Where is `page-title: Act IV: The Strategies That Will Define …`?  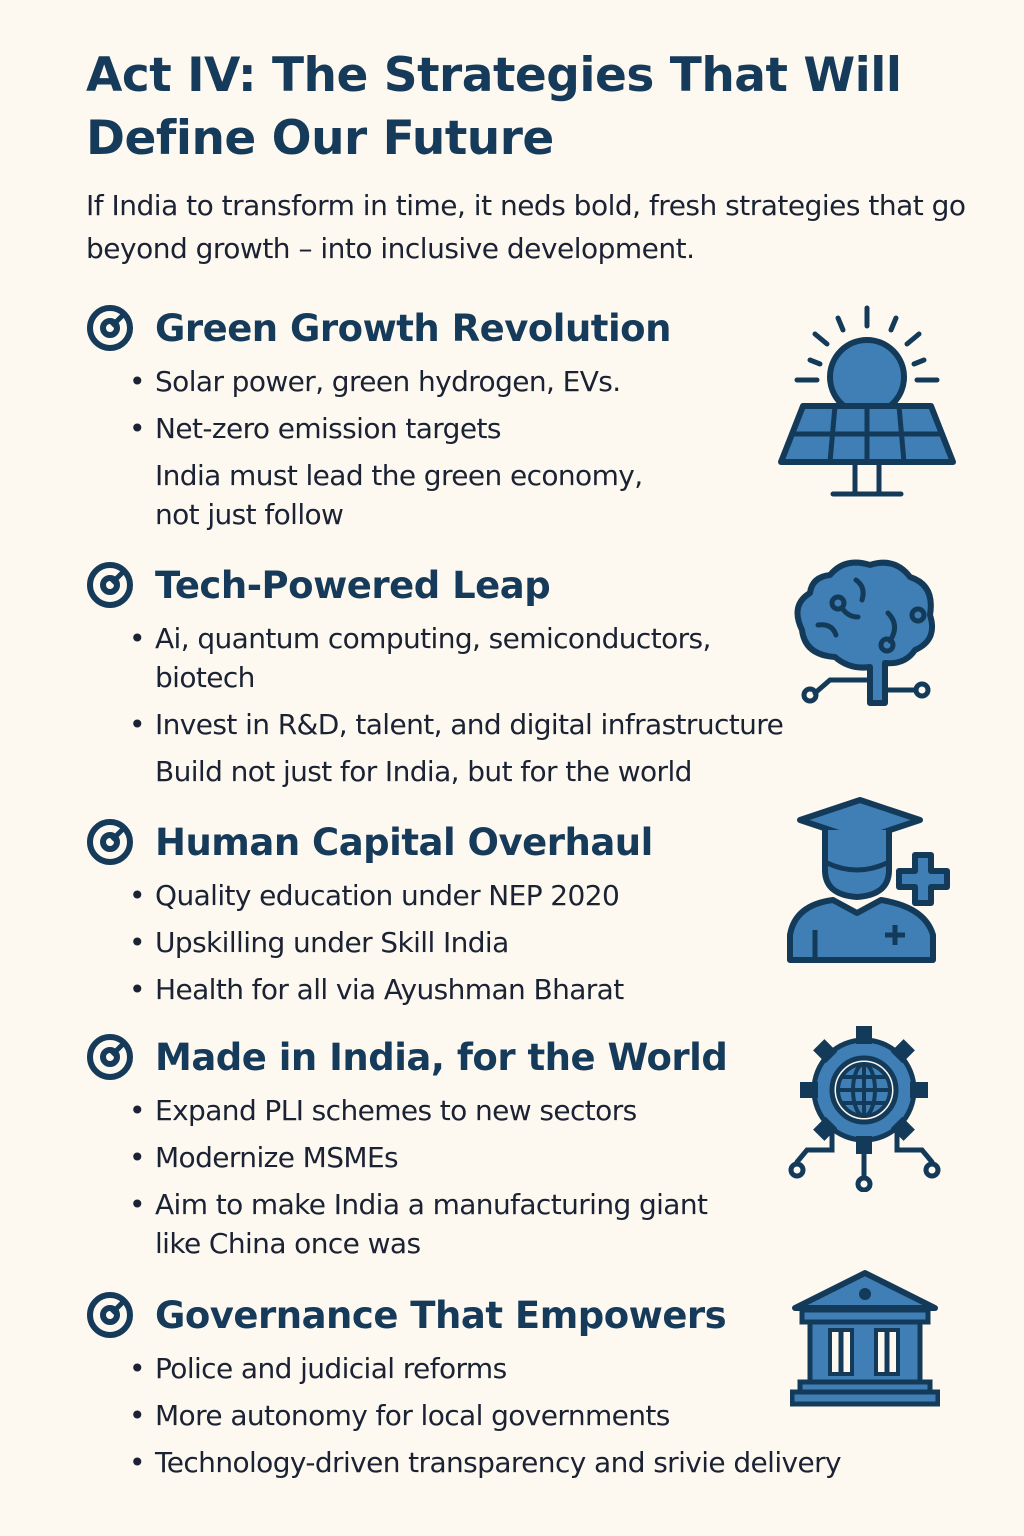 page-title: Act IV: The Strategies That Will Define … is located at coordinates (494, 107).